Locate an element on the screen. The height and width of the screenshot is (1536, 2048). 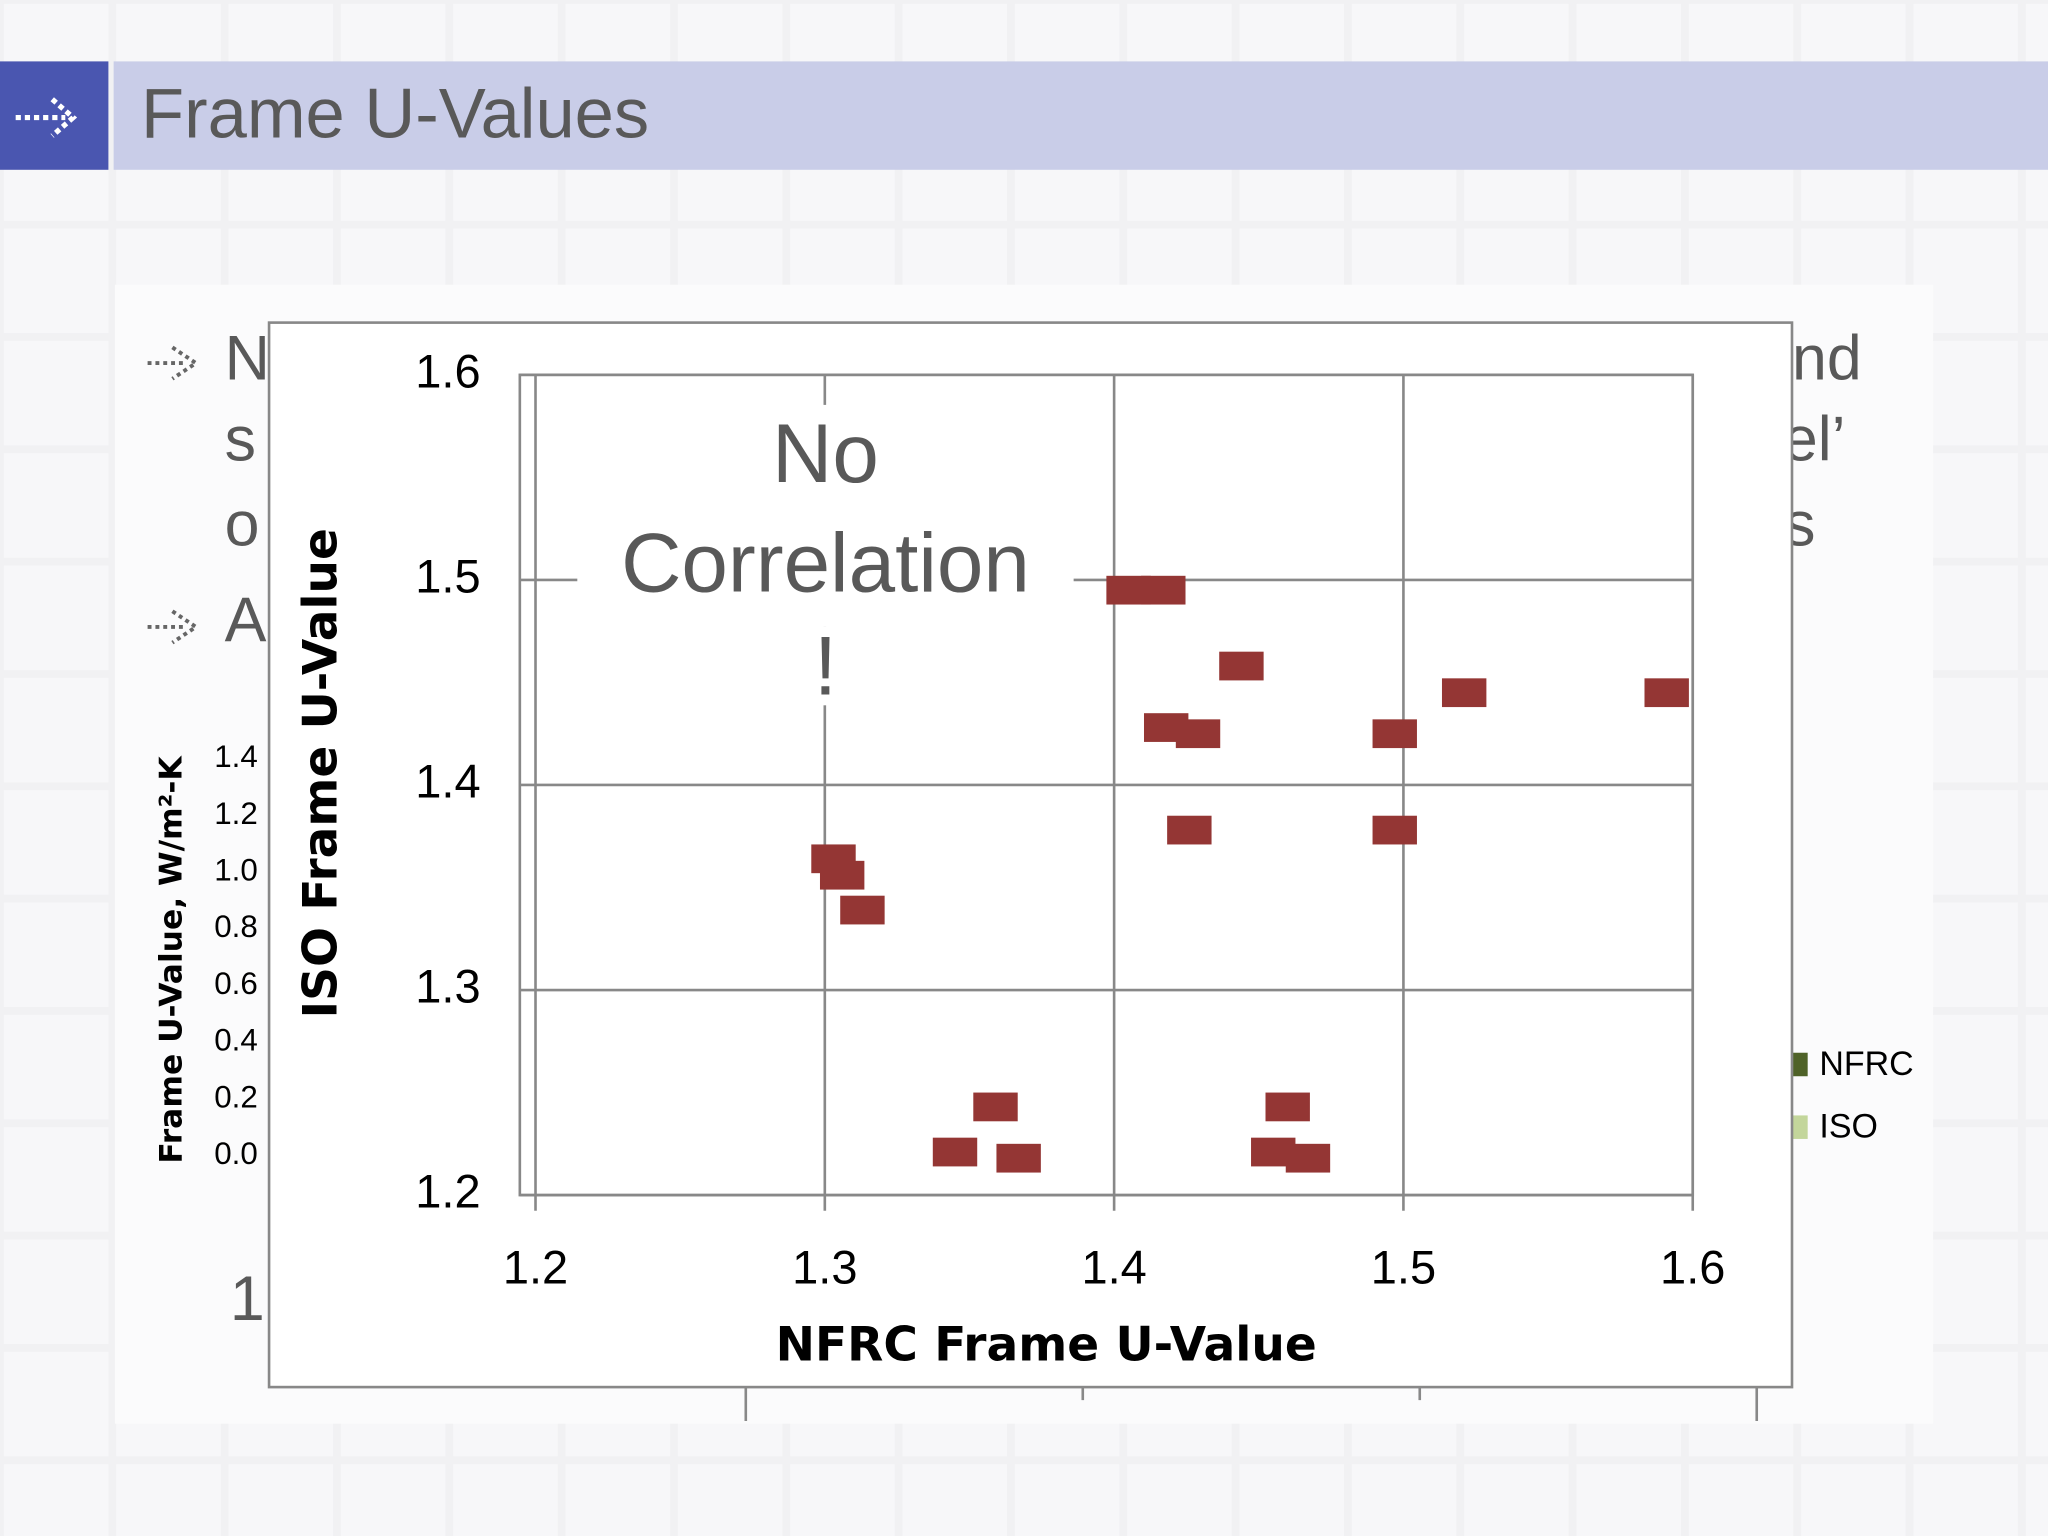
x-tick-label: 1.4 is located at coordinates (1113, 1266).